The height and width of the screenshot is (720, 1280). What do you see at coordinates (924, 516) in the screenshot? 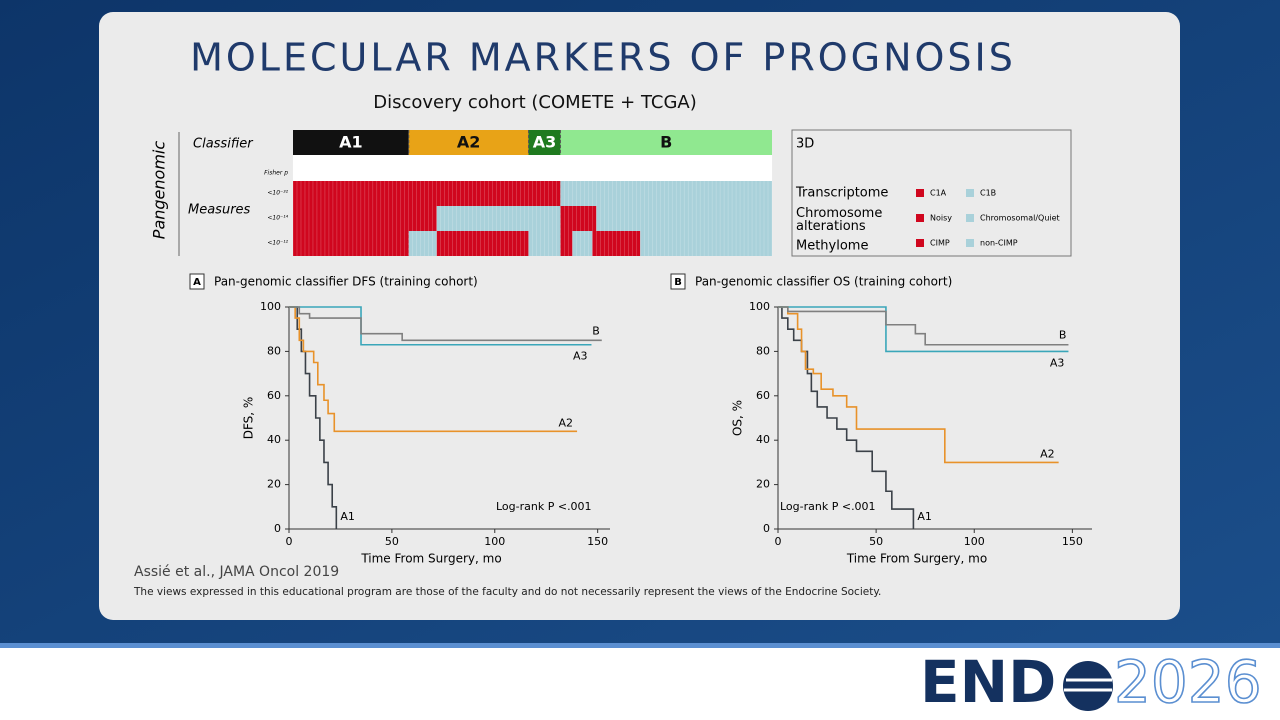
I see `series-label: A1` at bounding box center [924, 516].